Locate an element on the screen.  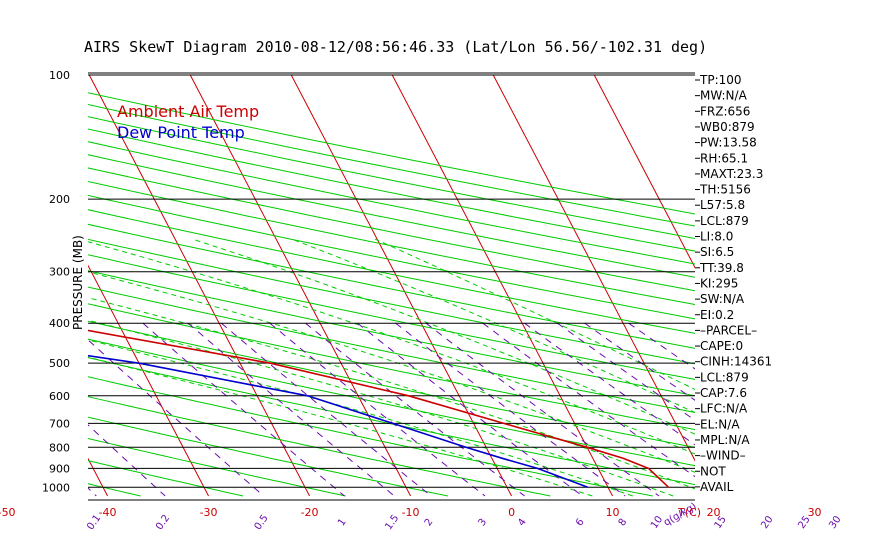
index-item: FRZ:656 is located at coordinates (725, 111).